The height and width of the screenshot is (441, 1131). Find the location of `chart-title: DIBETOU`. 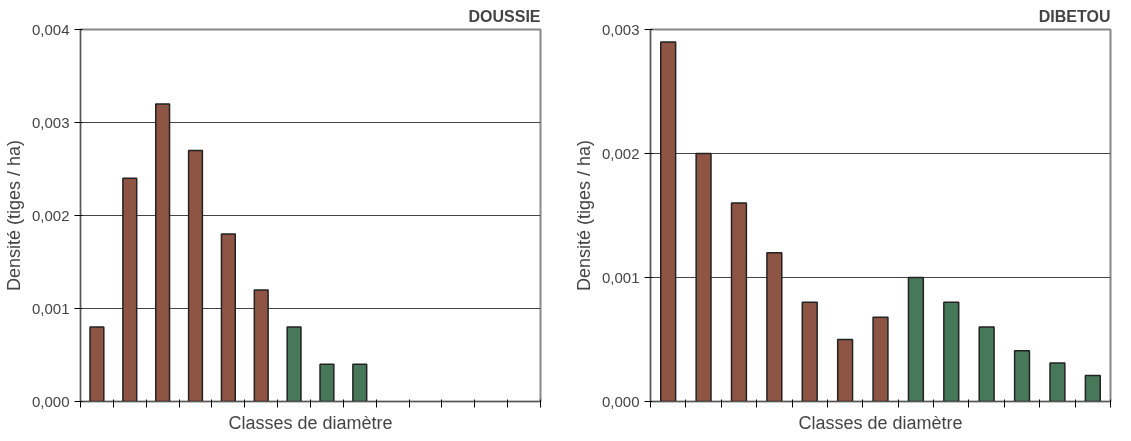

chart-title: DIBETOU is located at coordinates (1074, 16).